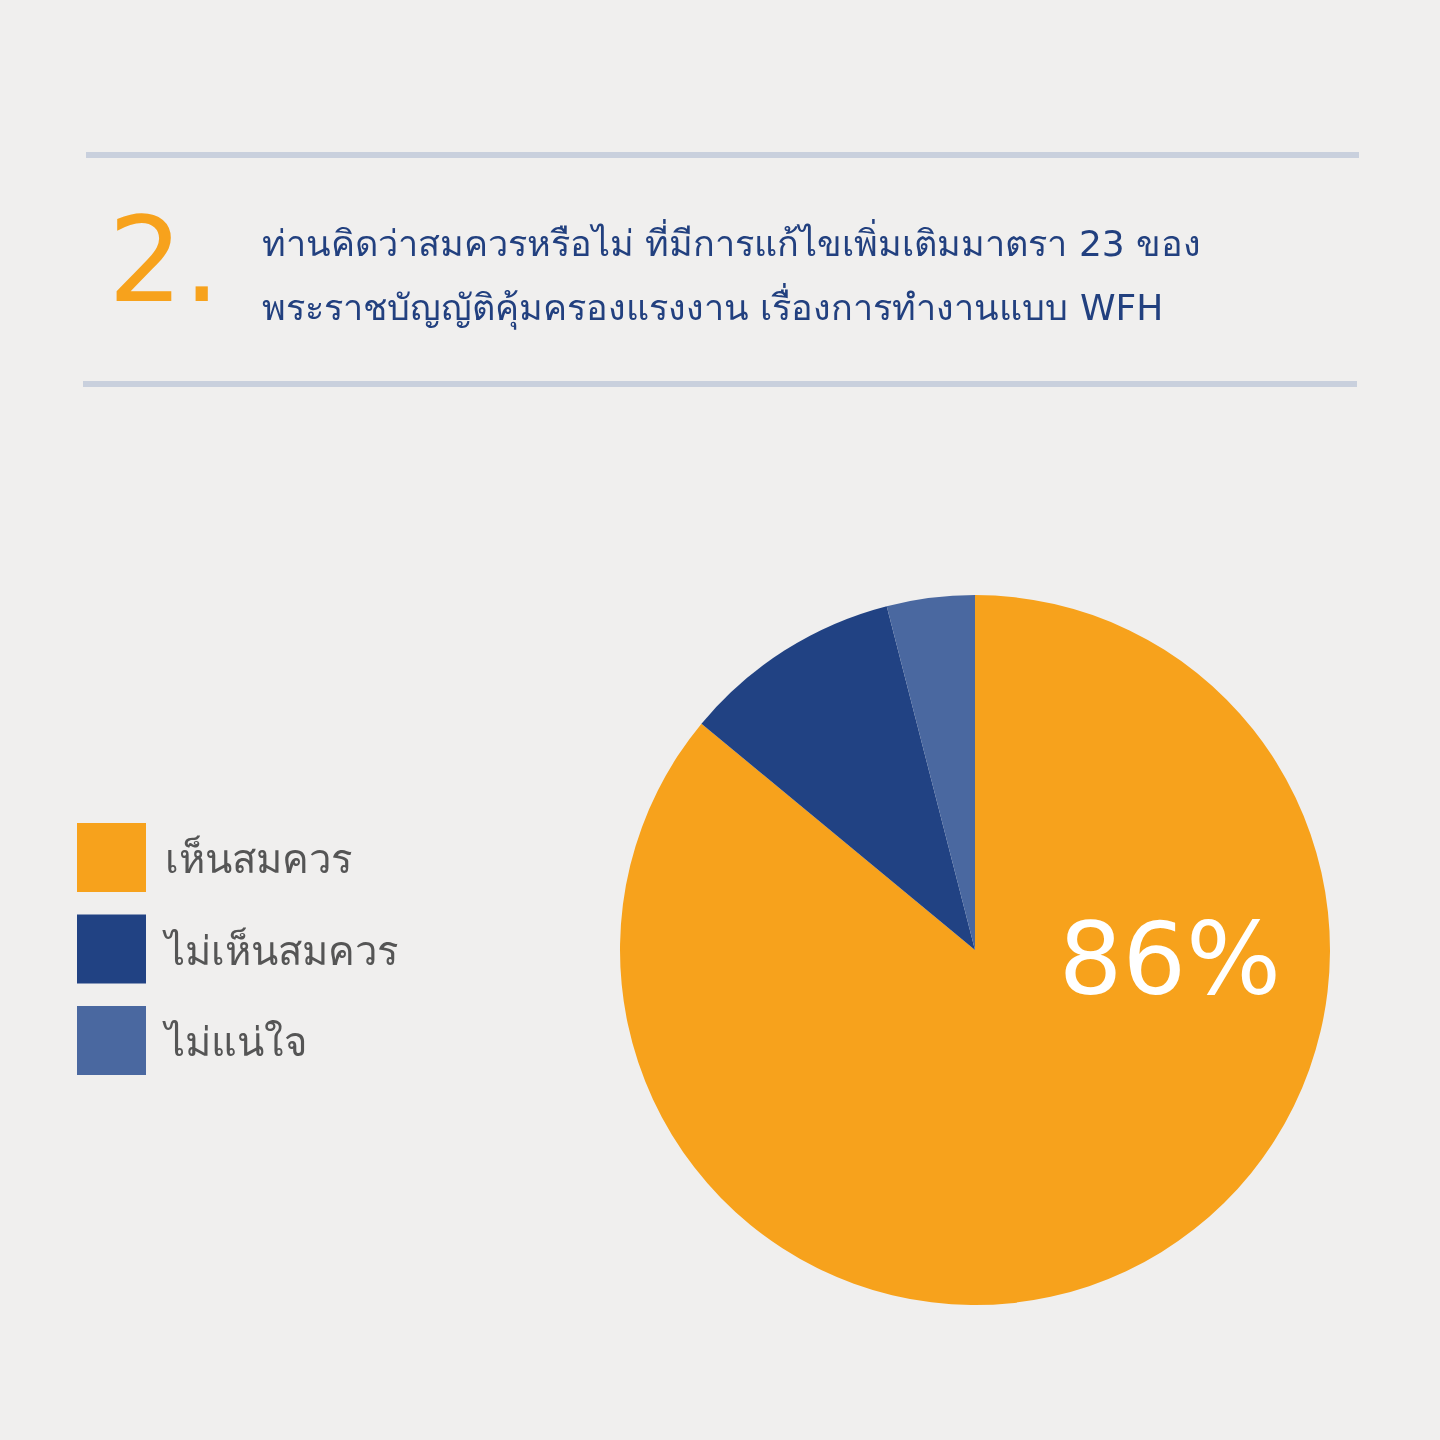  I want to click on legend-label: เห็นสมควร, so click(258, 858).